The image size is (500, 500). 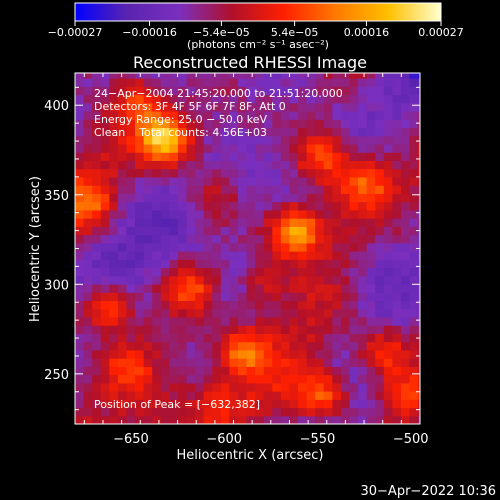 I want to click on y-tick-label: 300, so click(x=56, y=285).